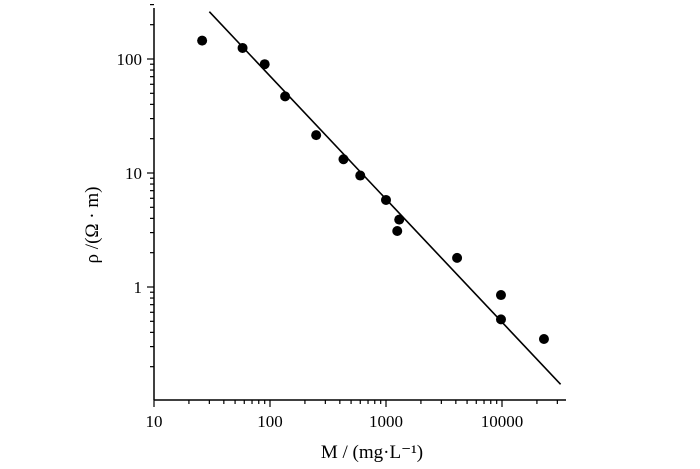  I want to click on x-axis-label: M / (mg·L⁻¹), so click(372, 452).